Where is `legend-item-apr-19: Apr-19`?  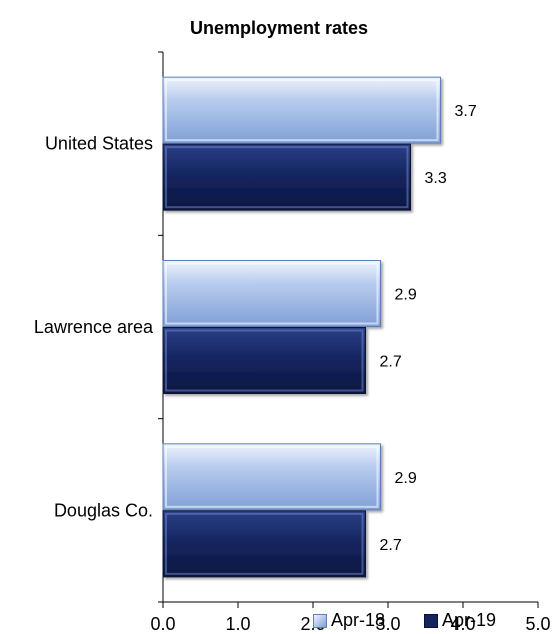
legend-item-apr-19: Apr-19 is located at coordinates (460, 620).